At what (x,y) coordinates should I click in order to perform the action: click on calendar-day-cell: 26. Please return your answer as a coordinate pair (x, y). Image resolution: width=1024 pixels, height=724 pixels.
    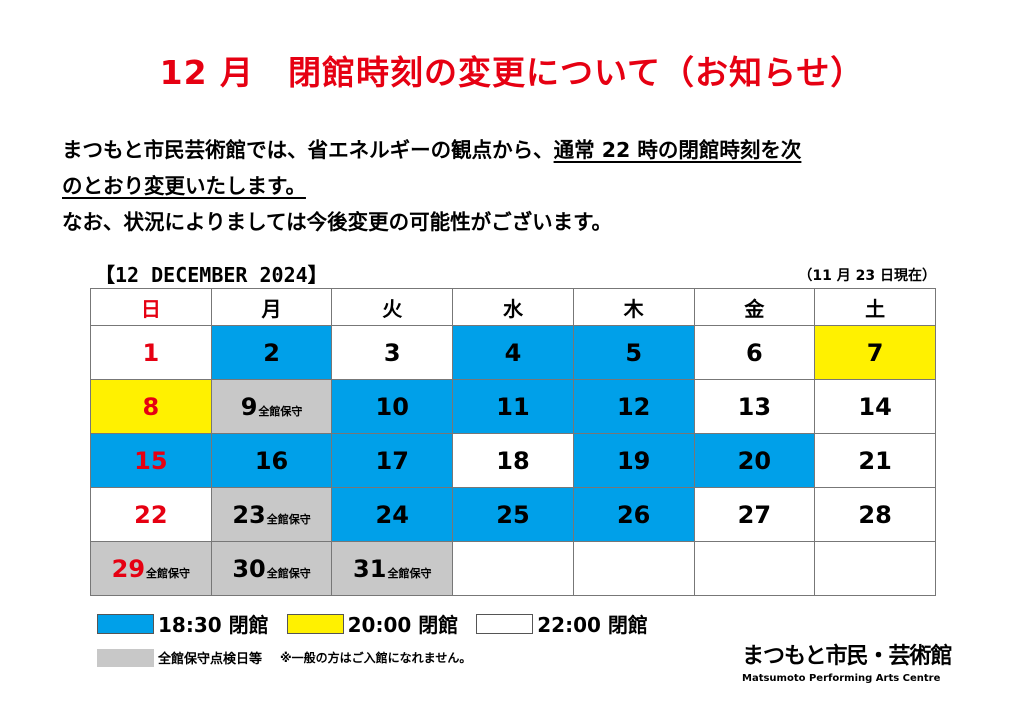
    Looking at the image, I should click on (633, 514).